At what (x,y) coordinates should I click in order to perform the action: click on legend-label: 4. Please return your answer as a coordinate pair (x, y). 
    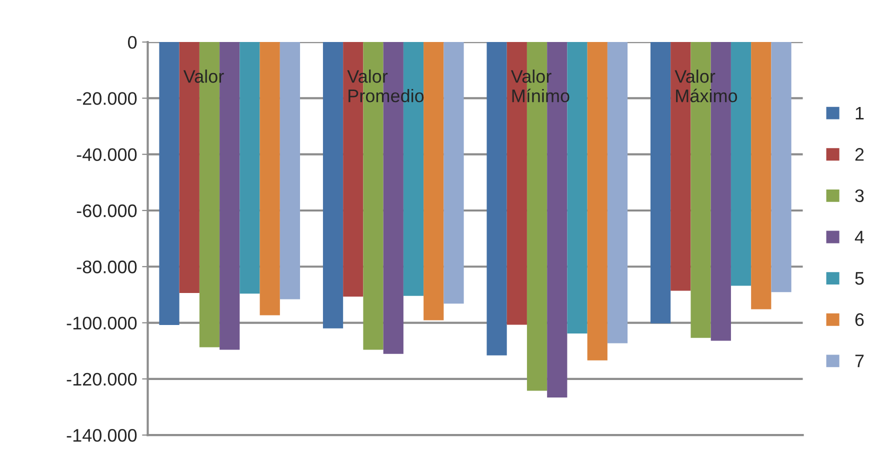
    Looking at the image, I should click on (859, 237).